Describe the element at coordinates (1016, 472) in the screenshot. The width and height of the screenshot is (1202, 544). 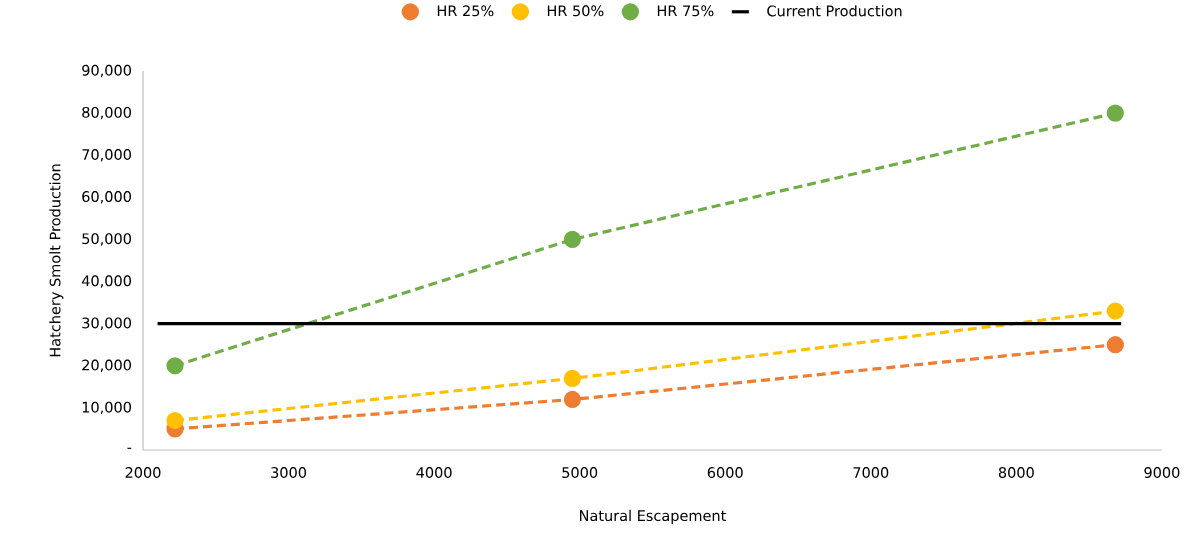
I see `x-tick-label: 8000` at that location.